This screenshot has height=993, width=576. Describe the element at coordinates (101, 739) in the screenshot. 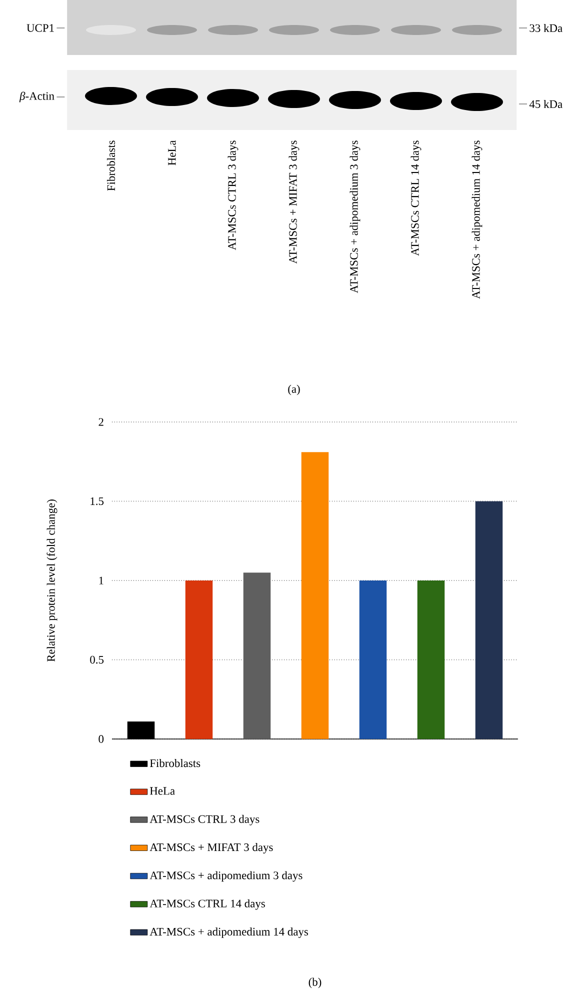

I see `y-tick-label: 0` at that location.